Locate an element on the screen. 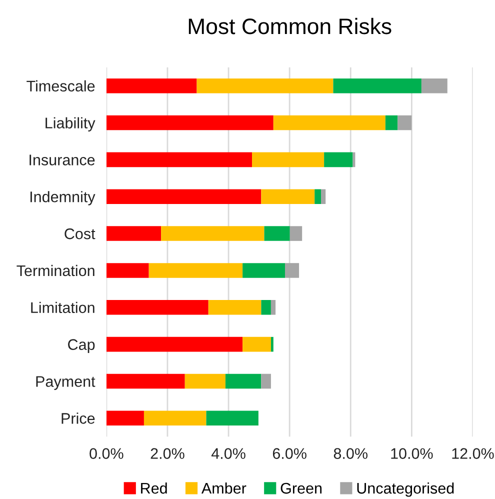 This screenshot has height=499, width=495. y-tick-label: Indemnity is located at coordinates (63, 198).